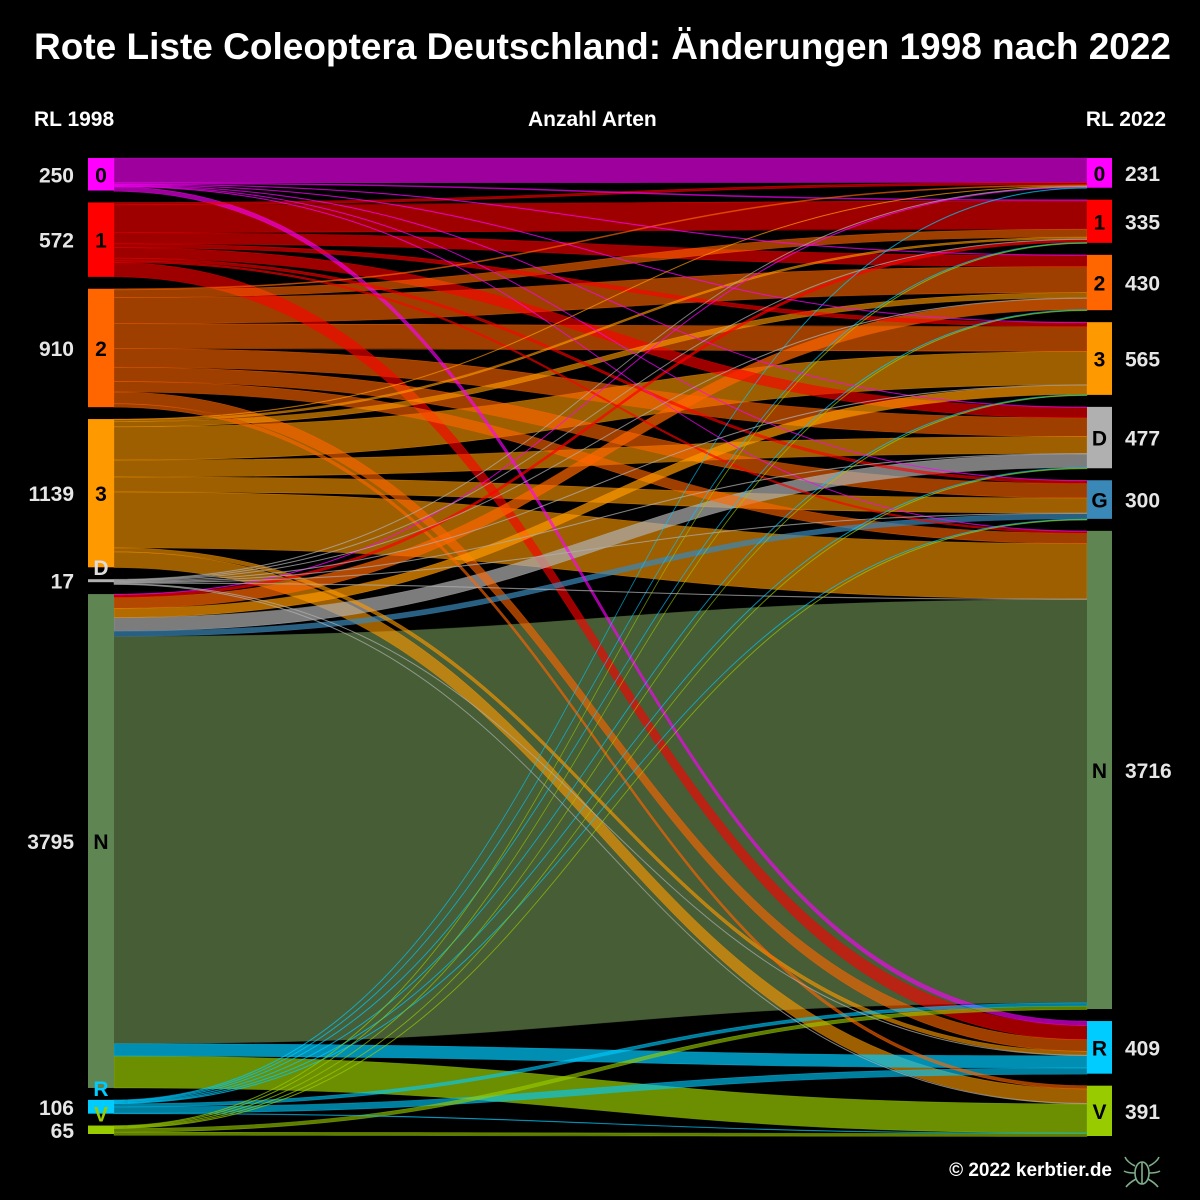 This screenshot has height=1200, width=1200. I want to click on right-node-count-R: 409, so click(1142, 1048).